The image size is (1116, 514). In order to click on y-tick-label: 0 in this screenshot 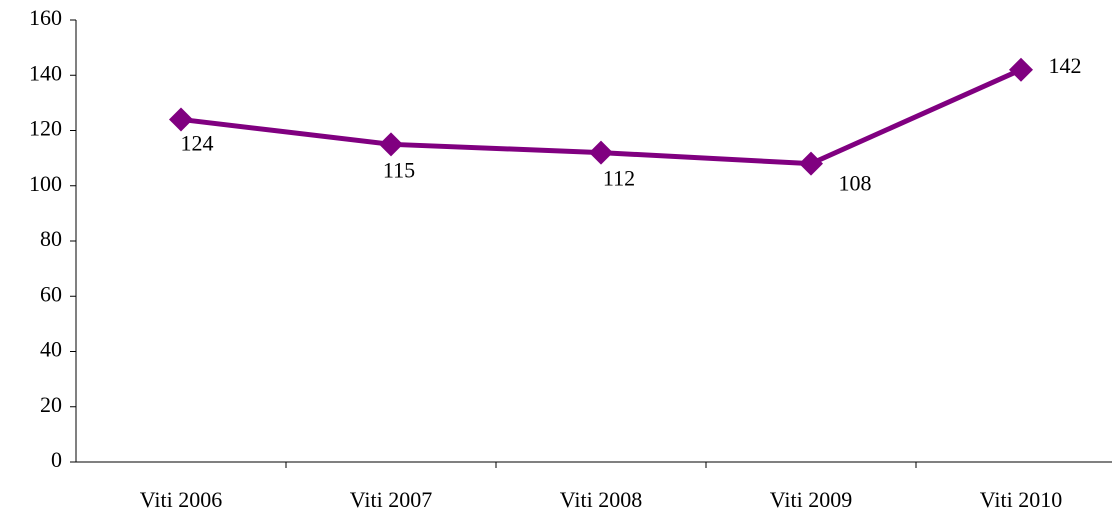, I will do `click(56, 459)`.